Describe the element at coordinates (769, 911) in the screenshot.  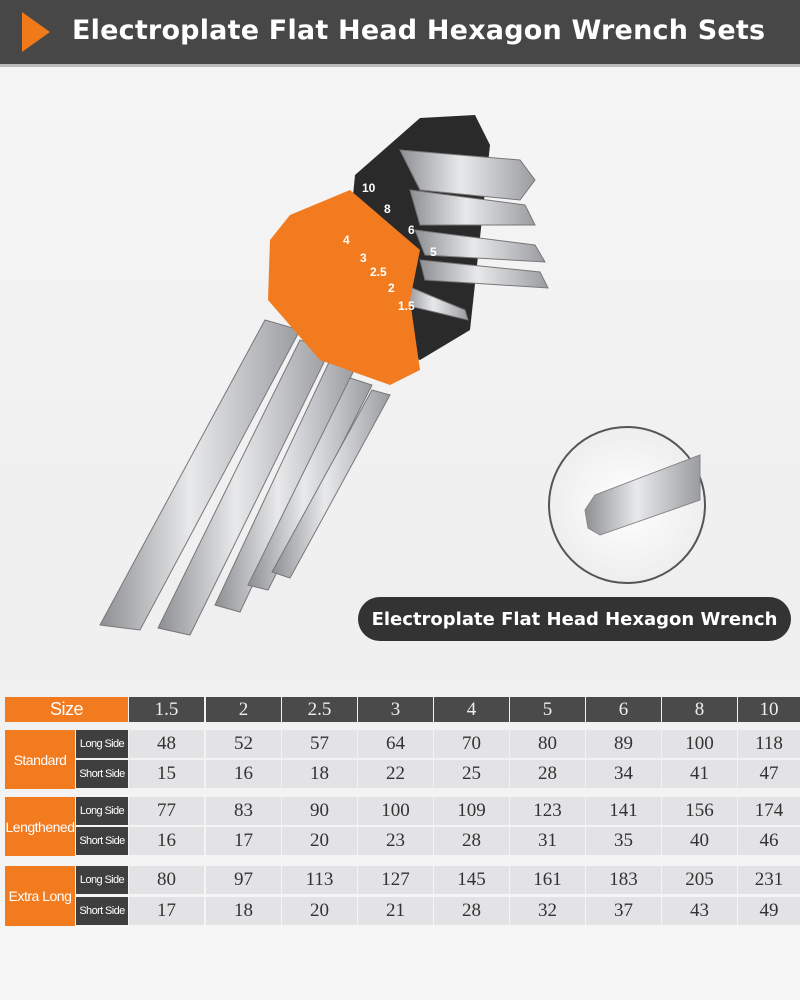
I see `table-cell: 49` at that location.